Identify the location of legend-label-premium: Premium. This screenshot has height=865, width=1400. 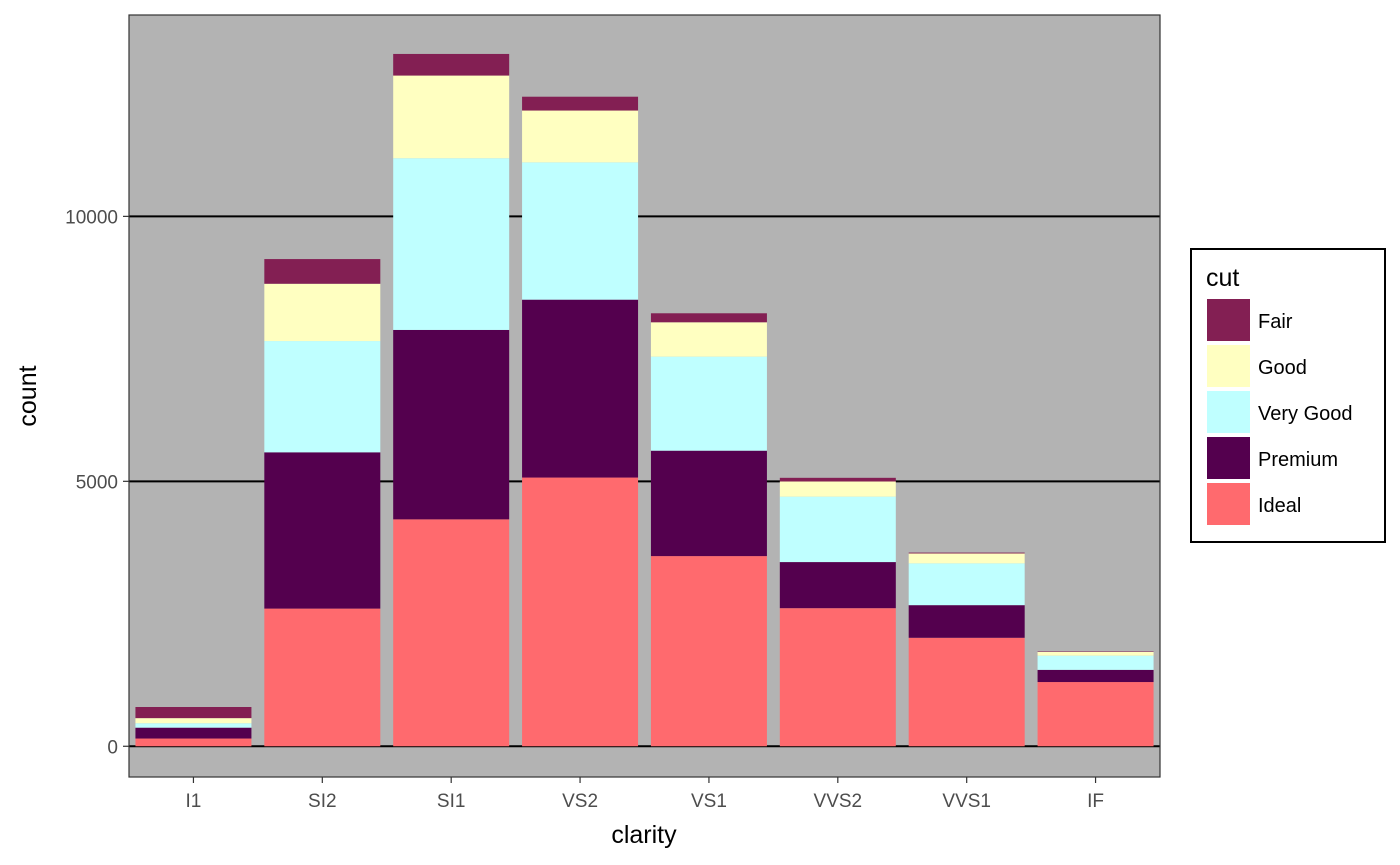
(1298, 460).